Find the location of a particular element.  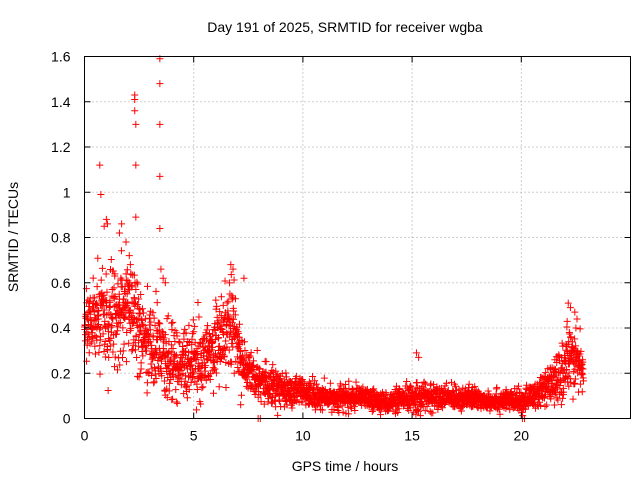

y-tick-label: 1 is located at coordinates (67, 192).